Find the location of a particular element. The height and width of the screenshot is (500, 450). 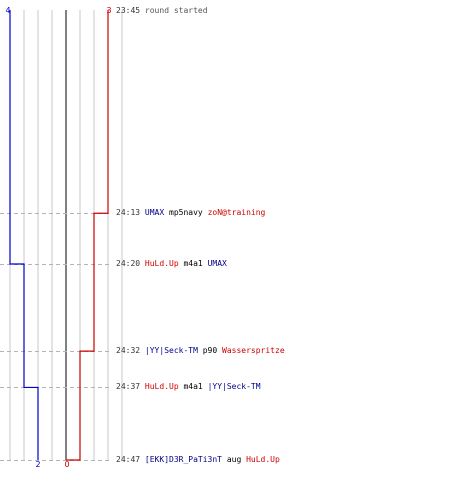

blue-player-name: [EKK]D3R_PaTi3nT is located at coordinates (183, 459).